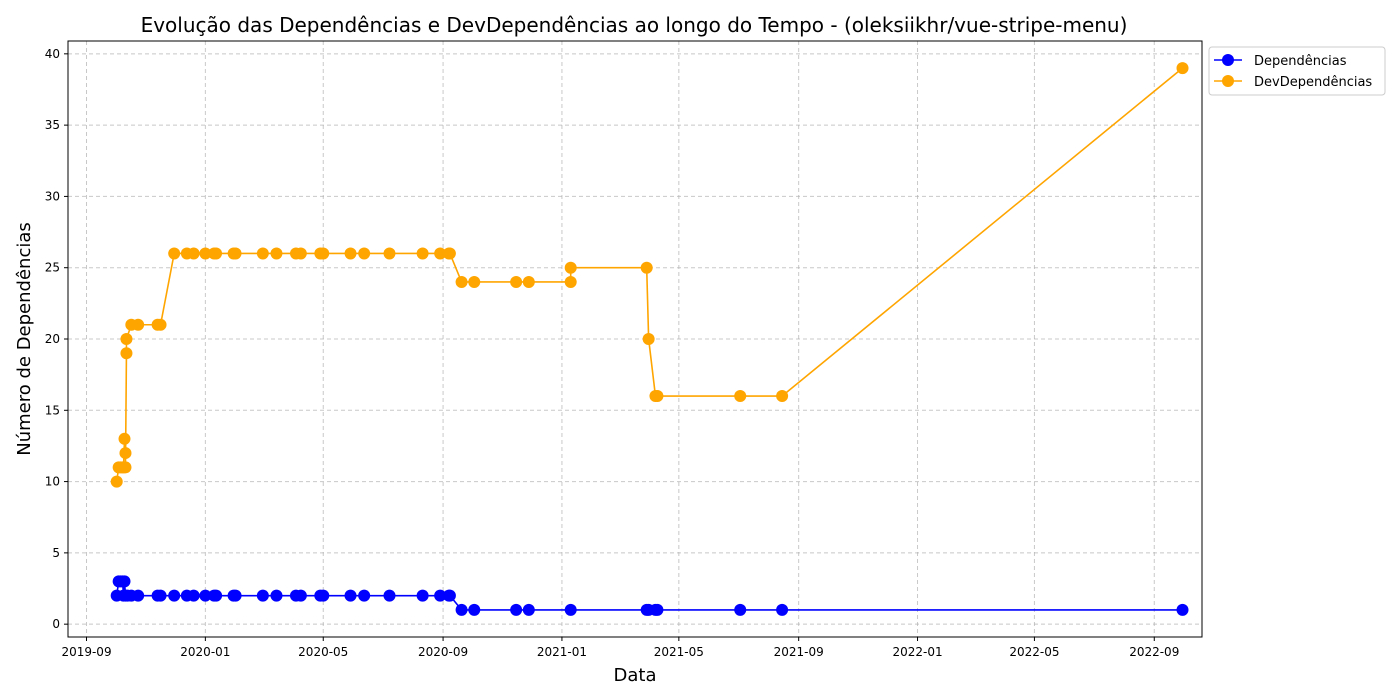 Image resolution: width=1400 pixels, height=700 pixels. I want to click on y-tick-label: 5, so click(56, 553).